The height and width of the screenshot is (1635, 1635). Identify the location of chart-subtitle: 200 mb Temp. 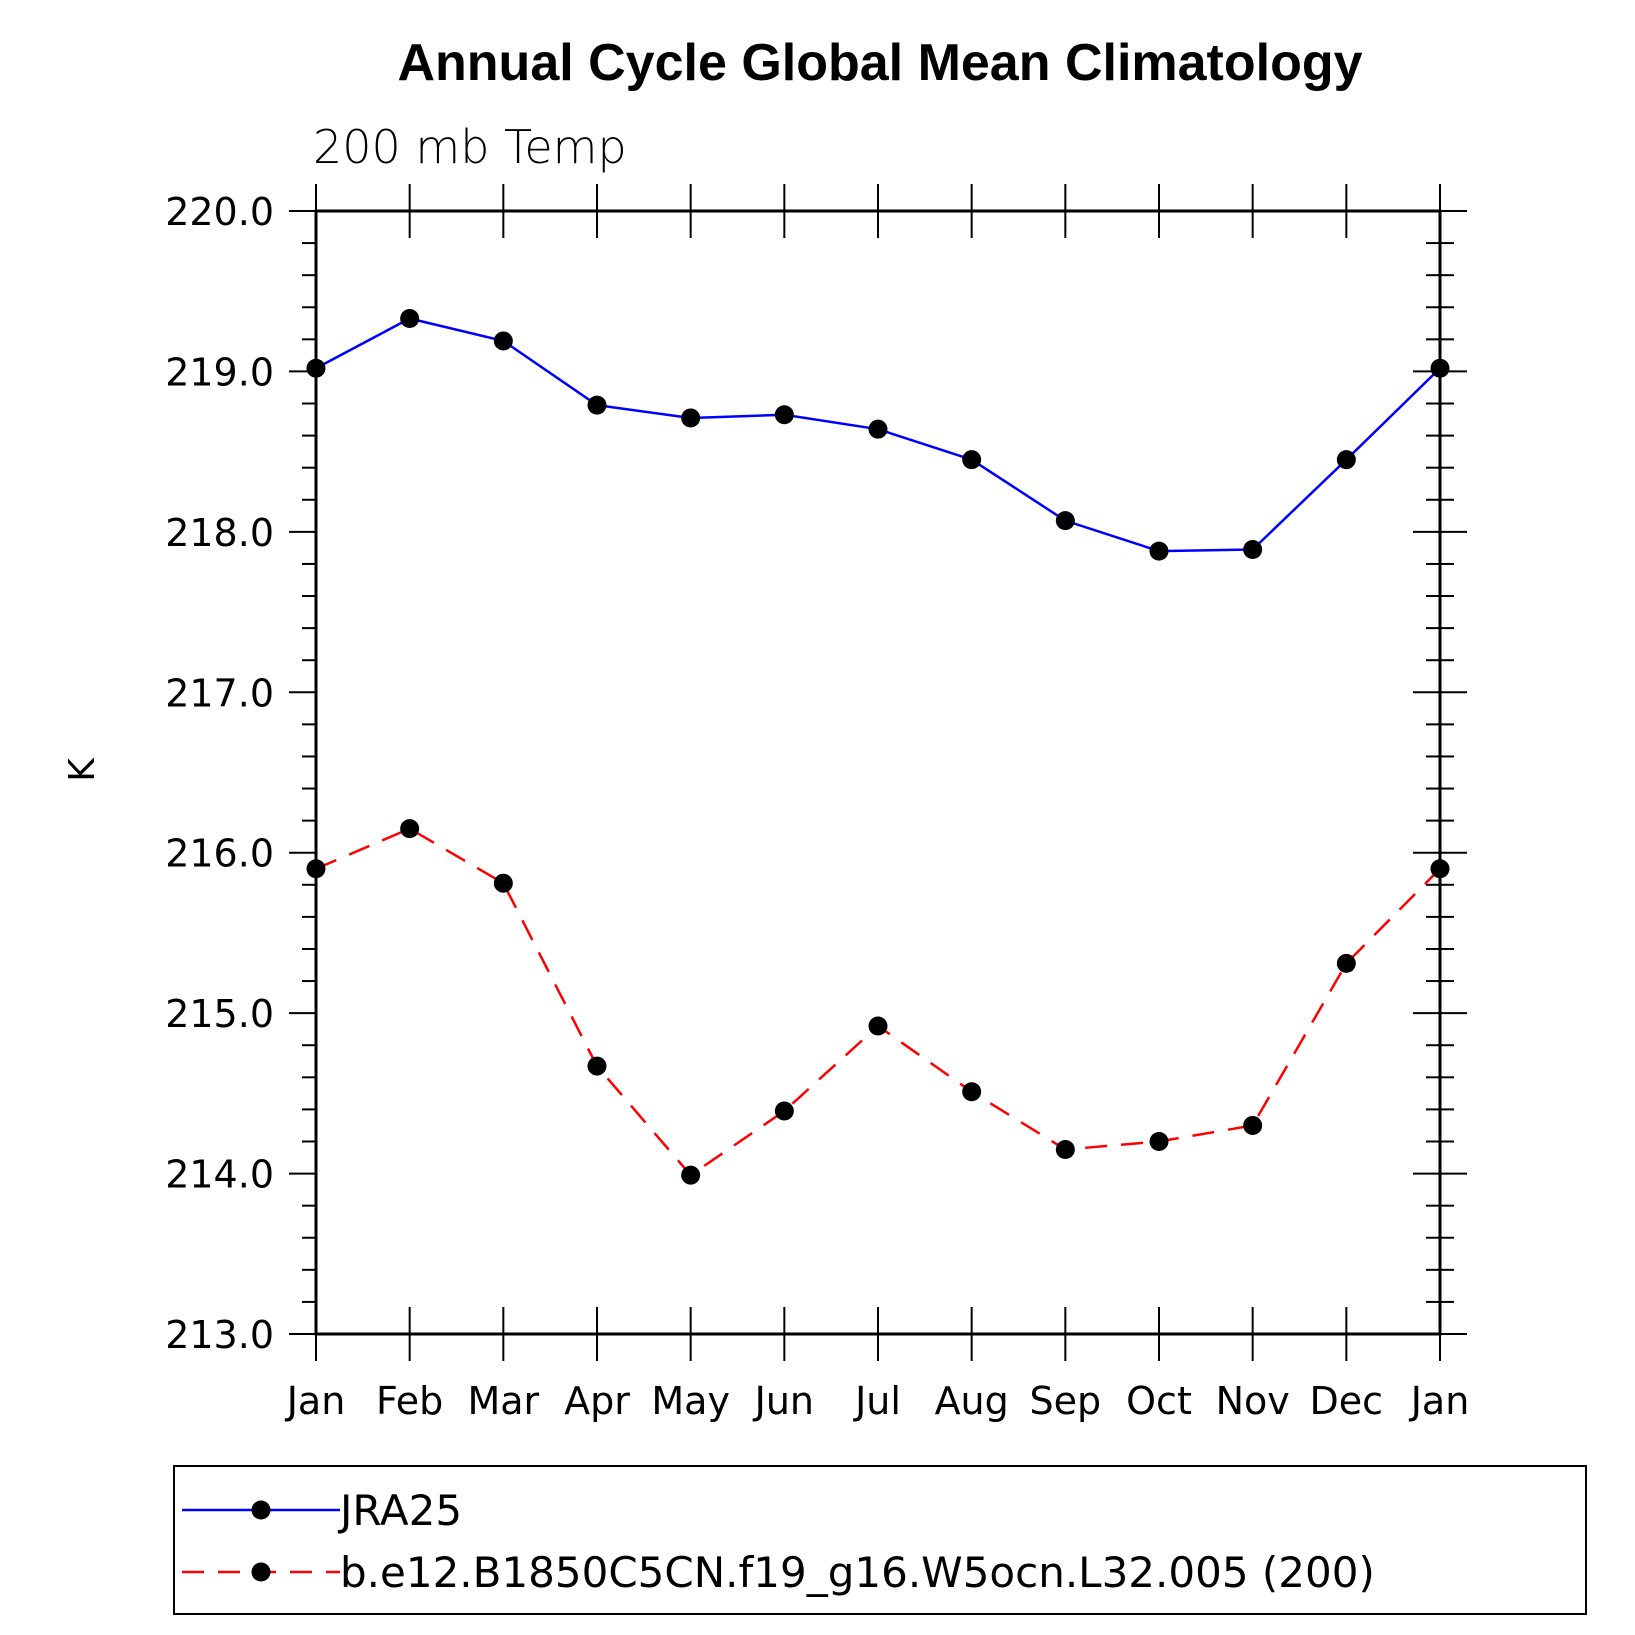
(470, 147).